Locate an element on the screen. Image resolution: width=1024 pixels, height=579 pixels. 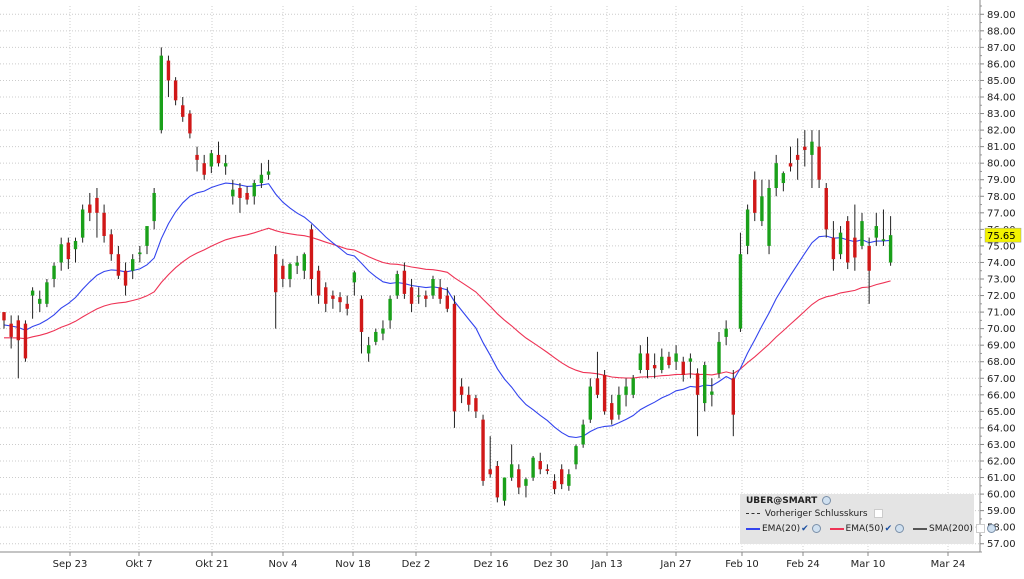
legend-symbol: UBER@SMART is located at coordinates (782, 501).